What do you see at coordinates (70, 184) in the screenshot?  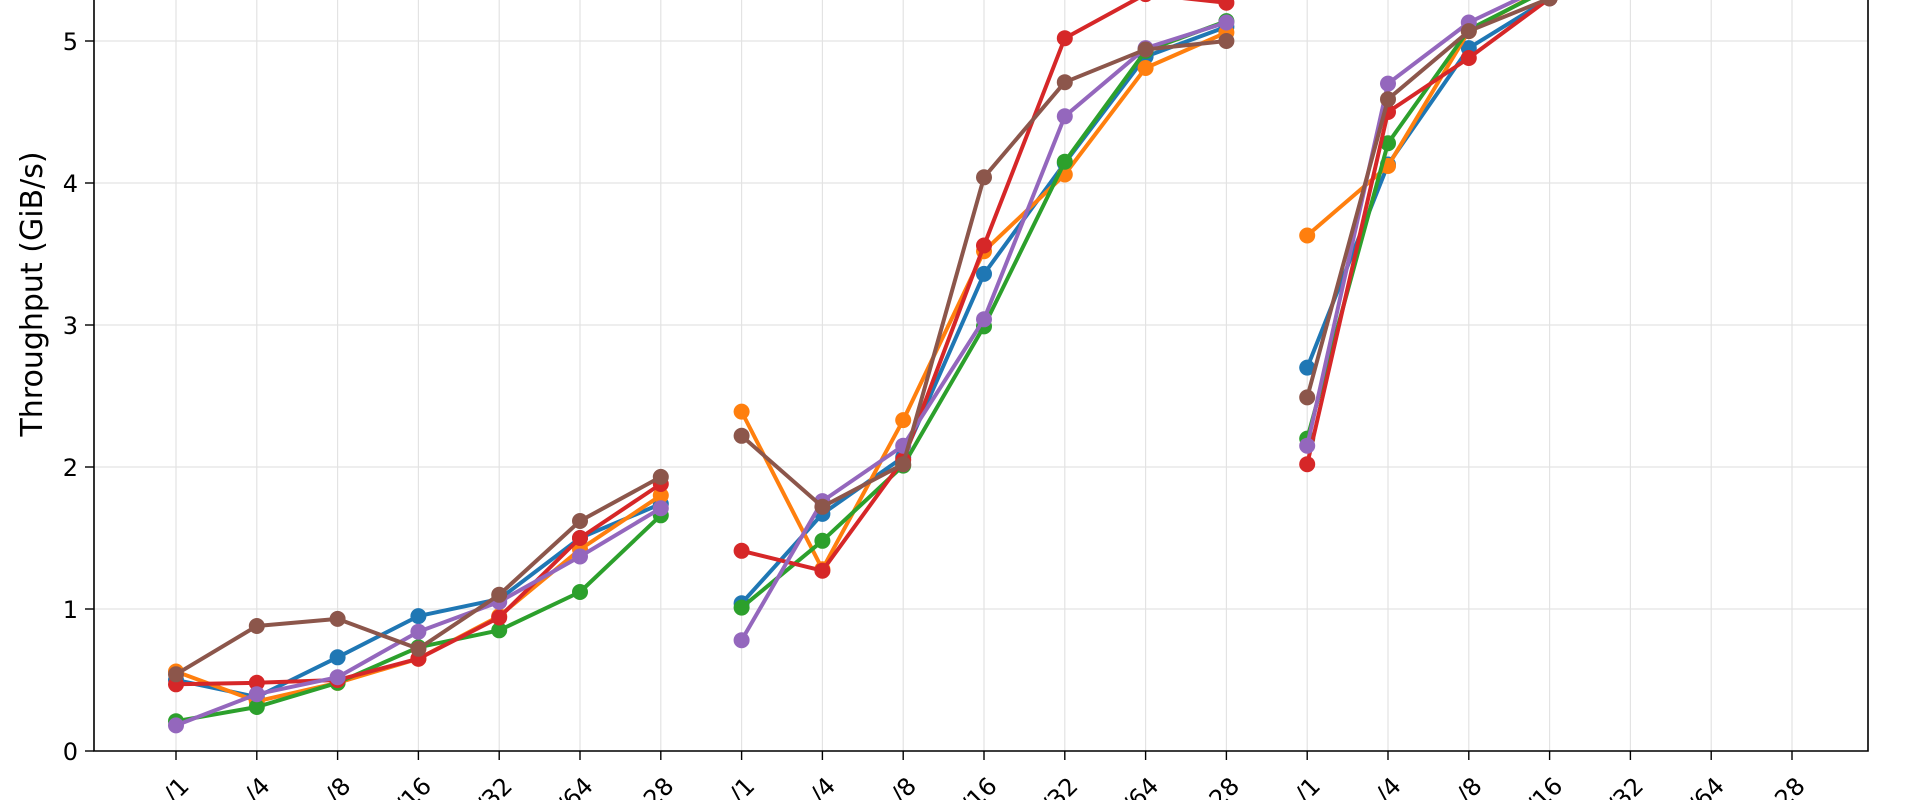 I see `y-tick-label: 4` at bounding box center [70, 184].